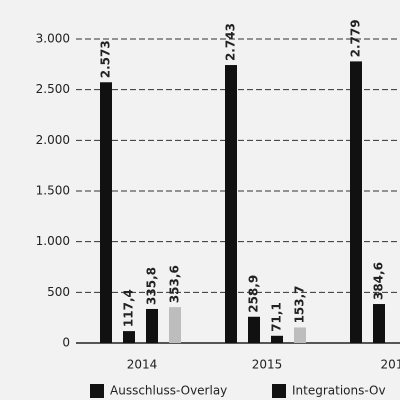 This screenshot has height=400, width=400. I want to click on legend-label: Ausschluss-Overlay, so click(168, 391).